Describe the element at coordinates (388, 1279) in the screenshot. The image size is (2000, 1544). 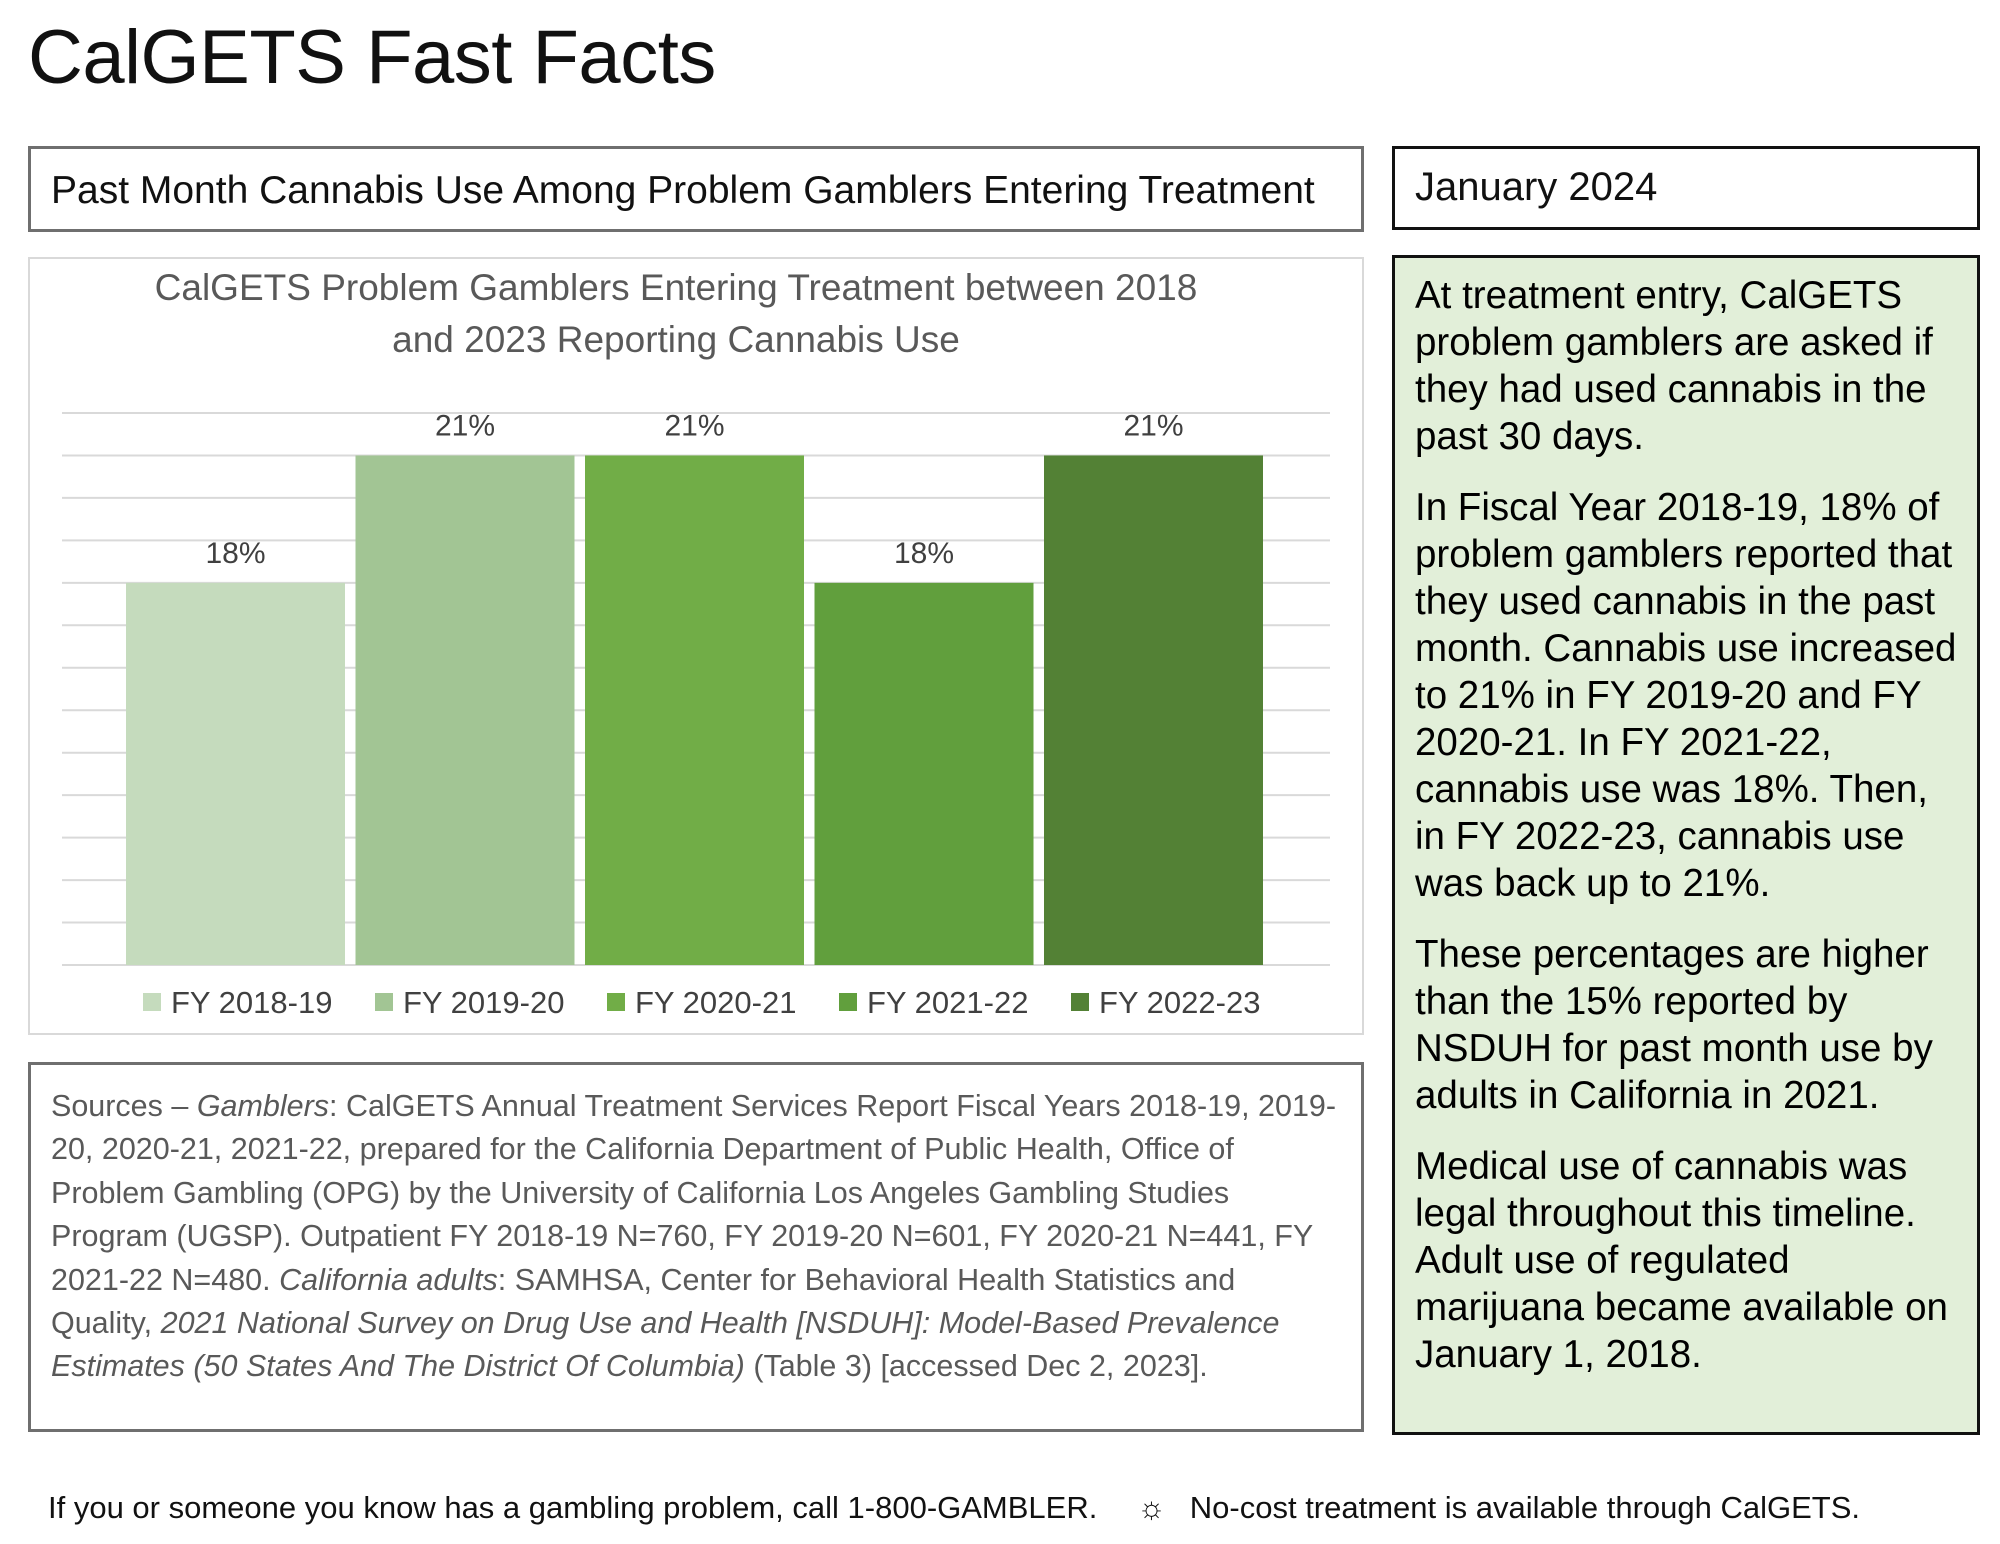
I see `sources-adults-label: California adults` at that location.